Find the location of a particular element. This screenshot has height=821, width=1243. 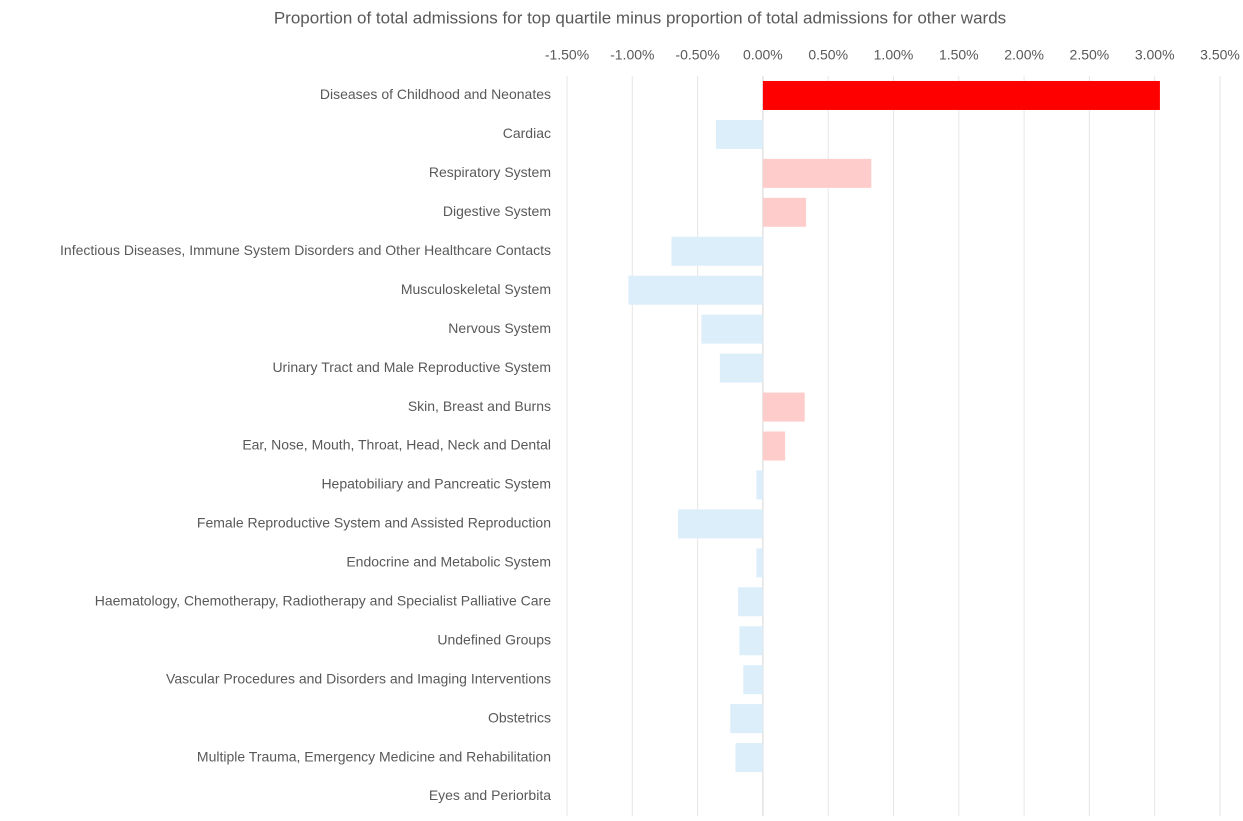

y-tick-label: Undefined Groups is located at coordinates (494, 639).